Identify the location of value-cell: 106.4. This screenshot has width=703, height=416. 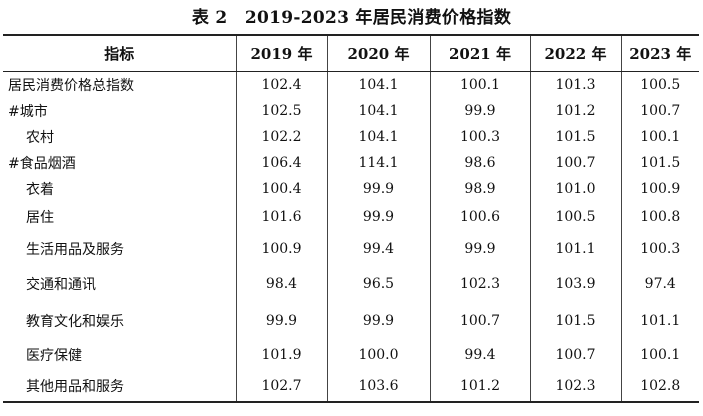
(281, 162).